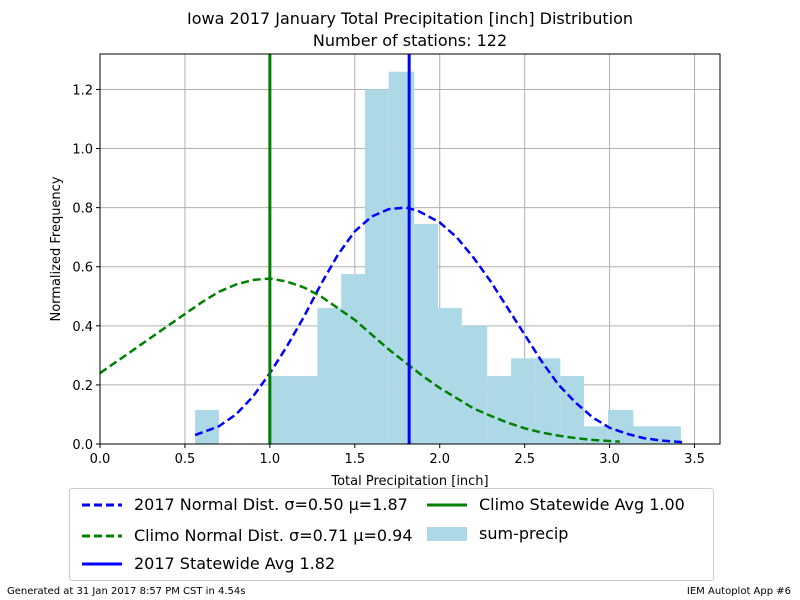 The image size is (800, 600). What do you see at coordinates (439, 459) in the screenshot?
I see `x-tick-label: 2.0` at bounding box center [439, 459].